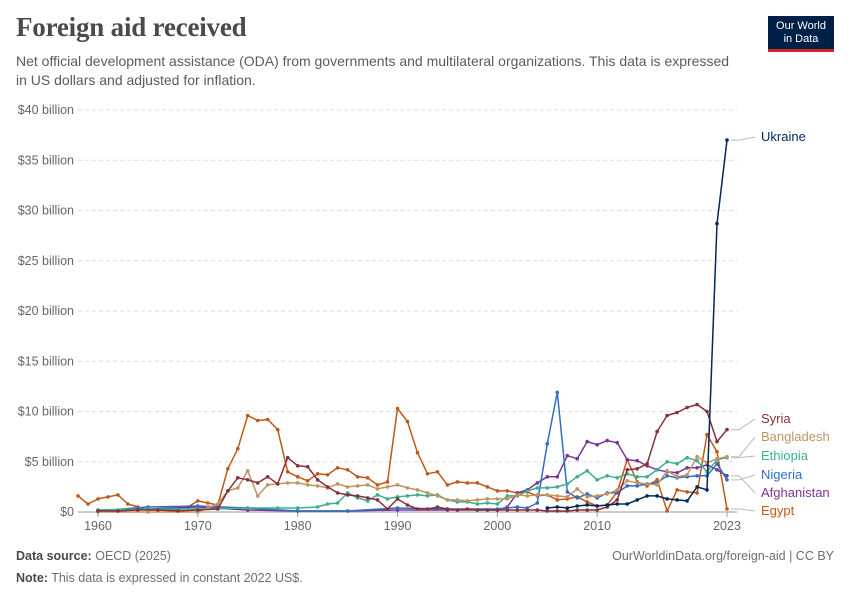 This screenshot has width=850, height=600. What do you see at coordinates (778, 510) in the screenshot?
I see `legend-label-egypt: Egypt` at bounding box center [778, 510].